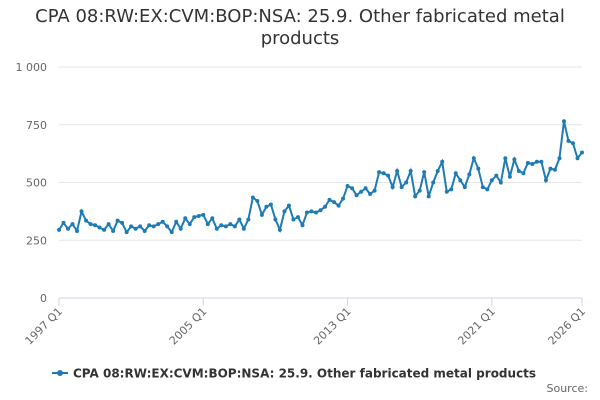 Image resolution: width=600 pixels, height=400 pixels. I want to click on y-tick-label: 1 000, so click(32, 67).